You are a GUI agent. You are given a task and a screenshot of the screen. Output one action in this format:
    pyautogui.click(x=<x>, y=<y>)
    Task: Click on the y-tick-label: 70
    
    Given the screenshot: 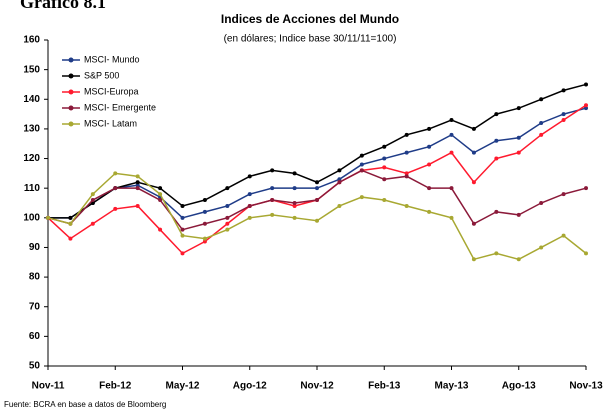 What is the action you would take?
    pyautogui.click(x=35, y=306)
    